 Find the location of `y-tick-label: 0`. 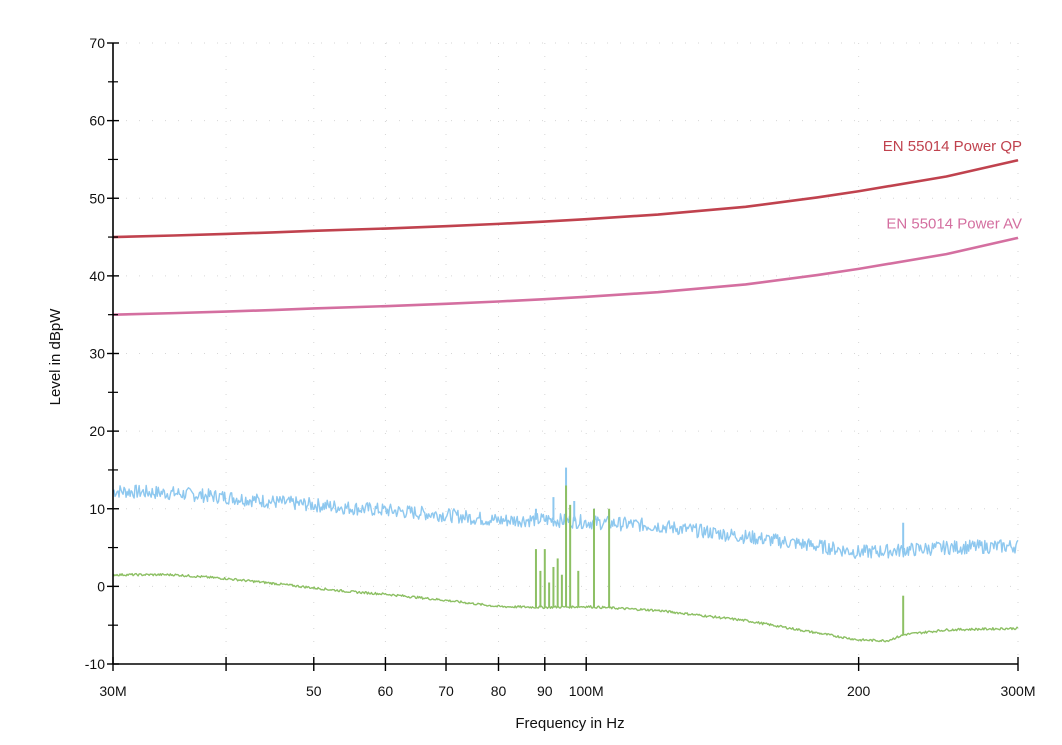

y-tick-label: 0 is located at coordinates (101, 586).